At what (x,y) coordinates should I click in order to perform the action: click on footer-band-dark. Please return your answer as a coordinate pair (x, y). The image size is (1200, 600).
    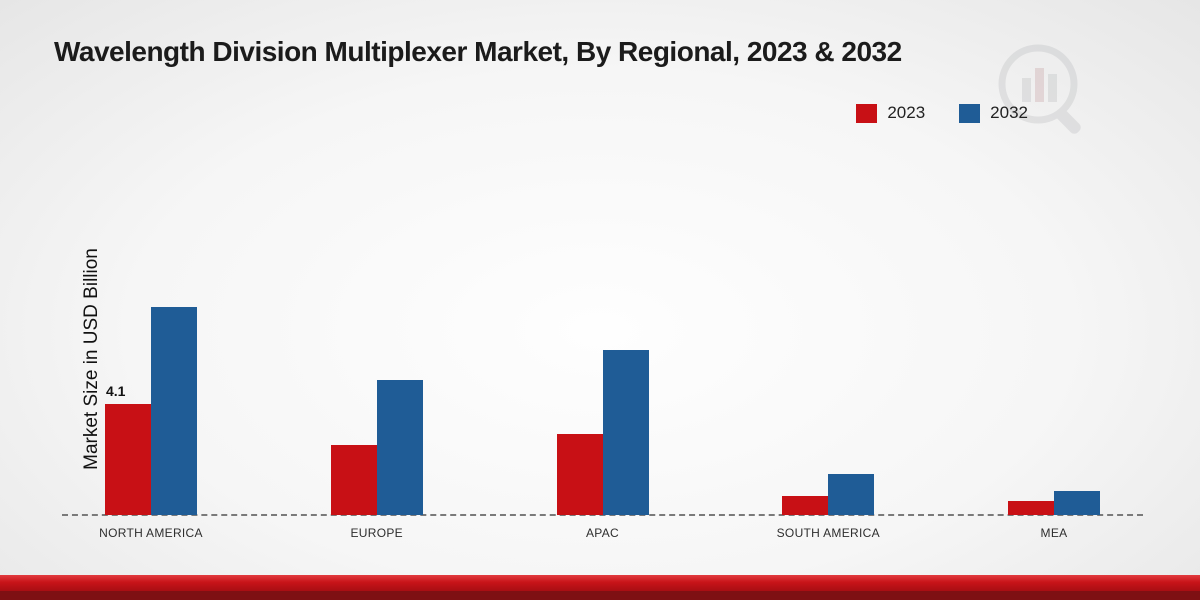
    Looking at the image, I should click on (600, 595).